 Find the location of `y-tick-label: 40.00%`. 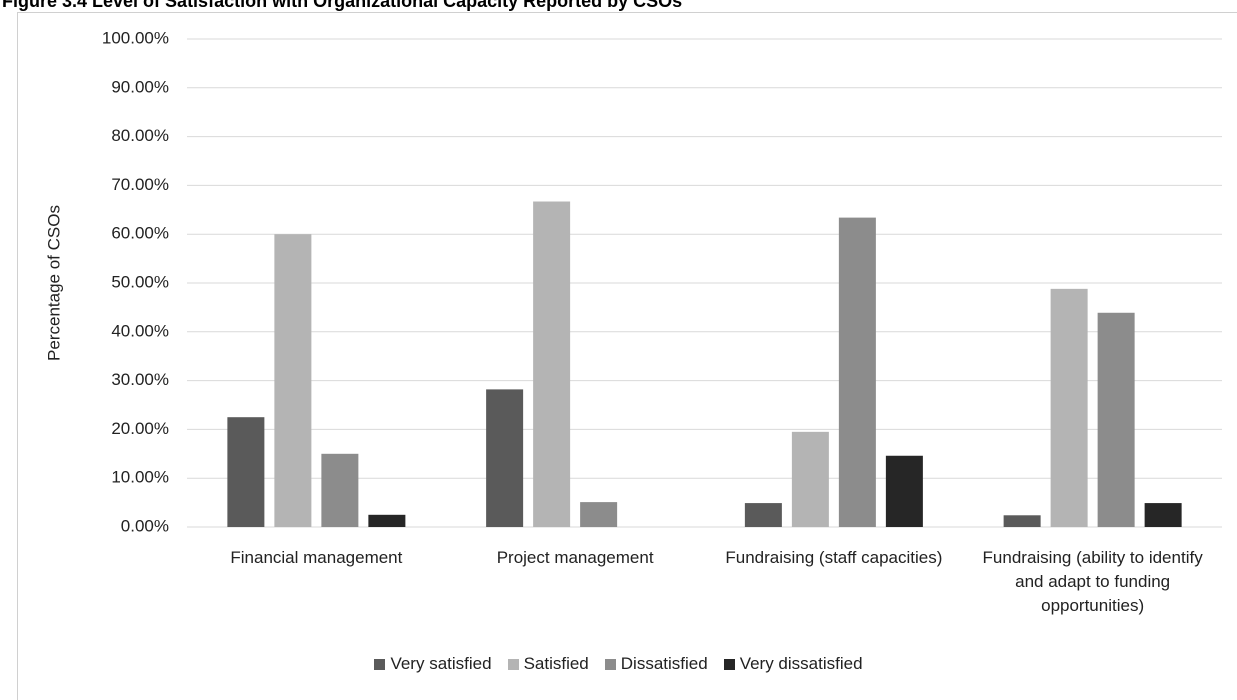

y-tick-label: 40.00% is located at coordinates (140, 330).